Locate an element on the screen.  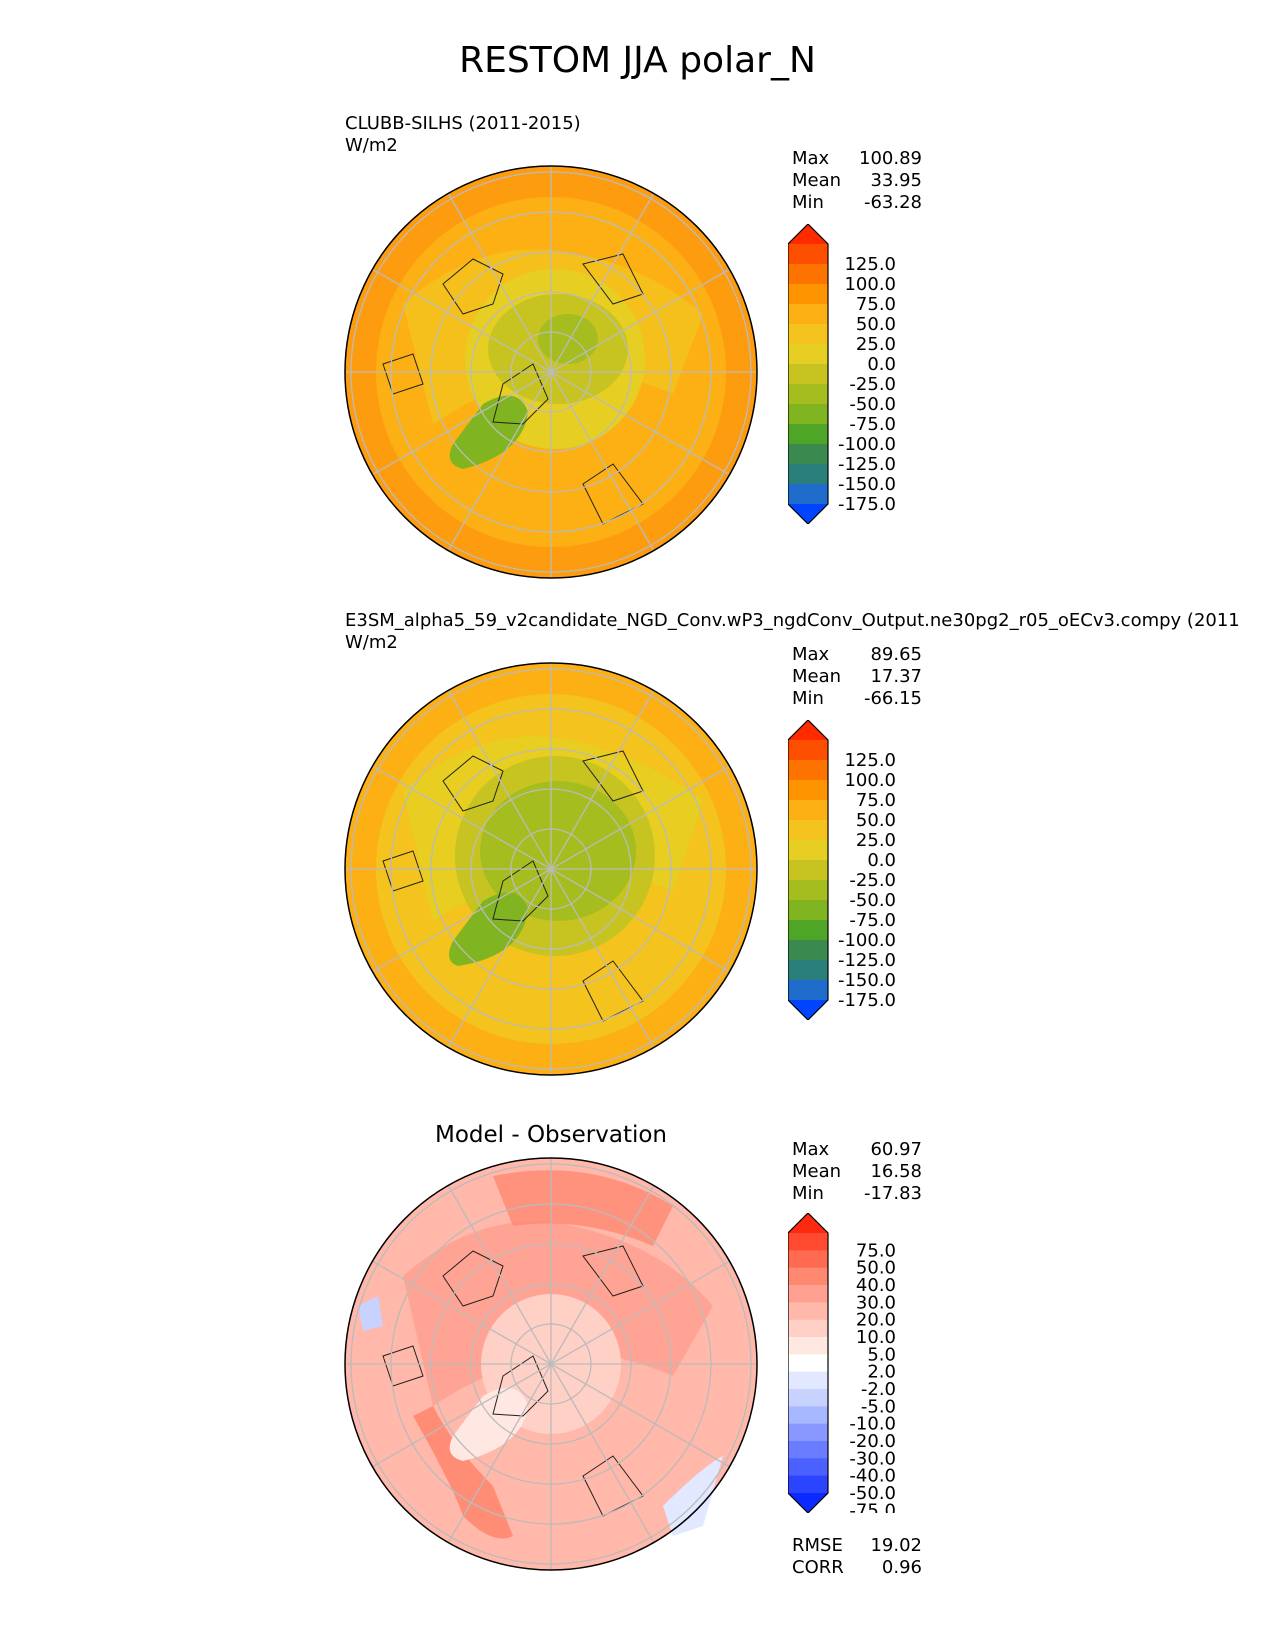
panel-units: W/m2 is located at coordinates (371, 145).